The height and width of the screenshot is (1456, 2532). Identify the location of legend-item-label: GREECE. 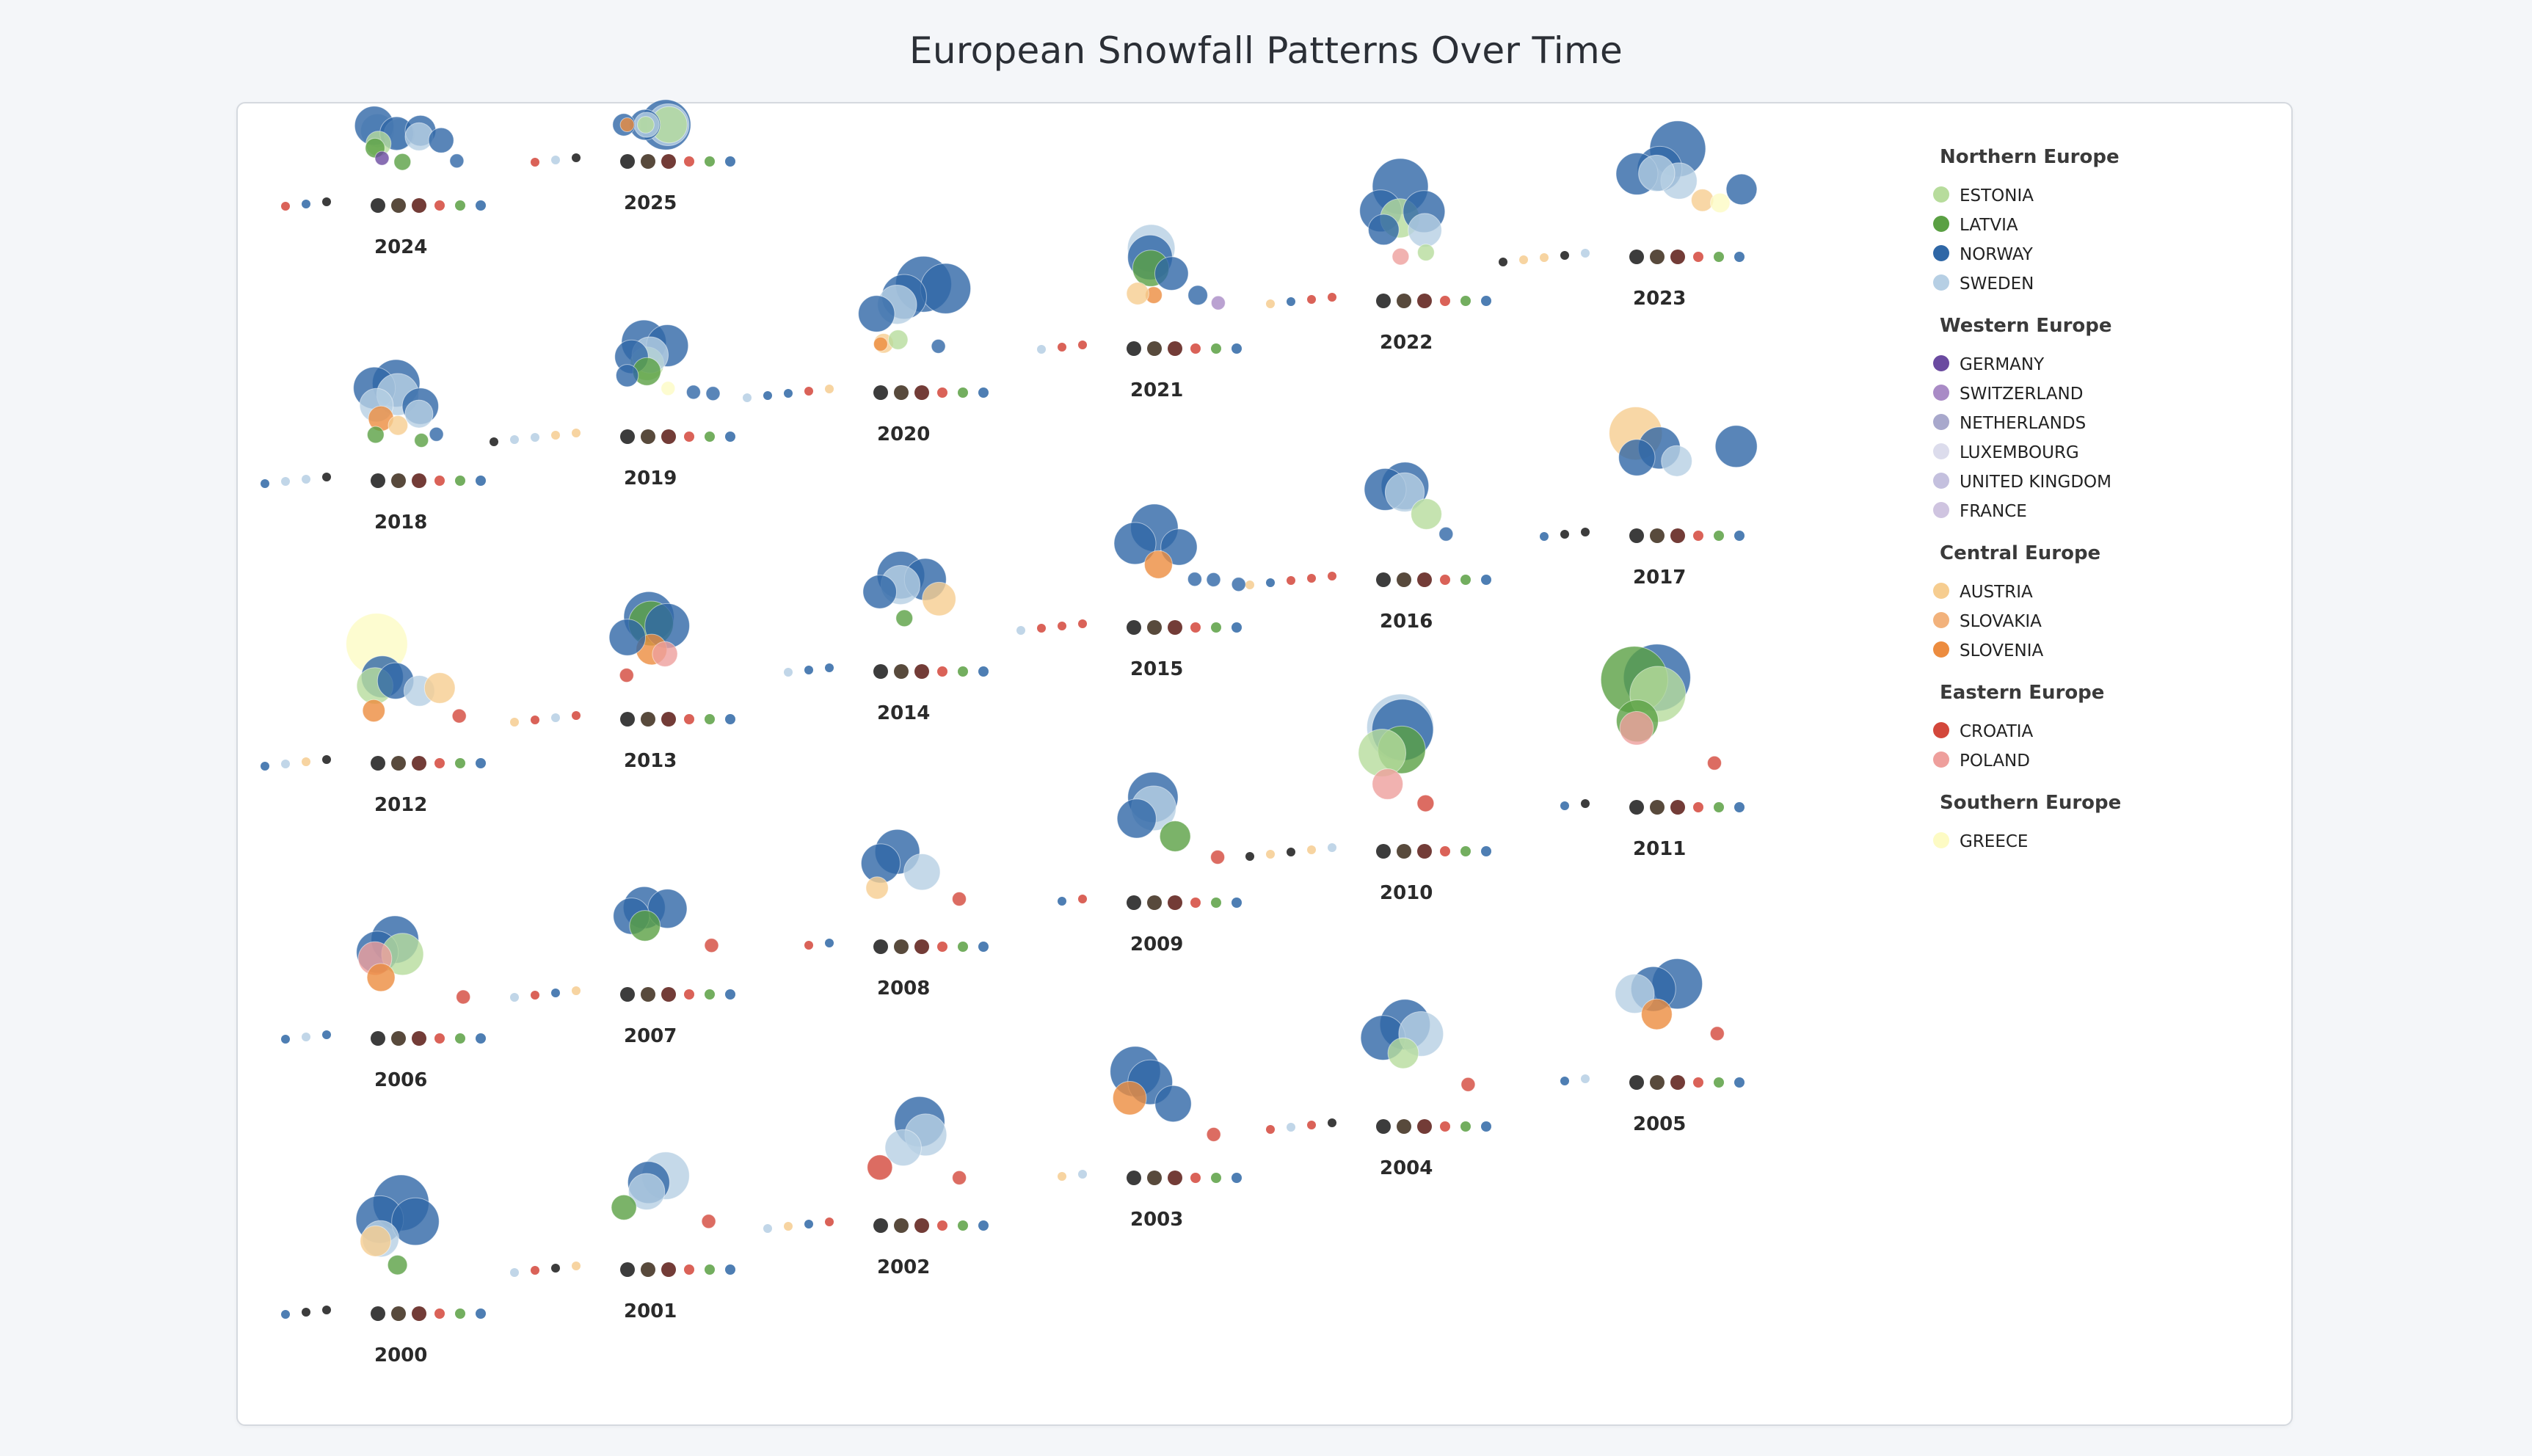
(1994, 841).